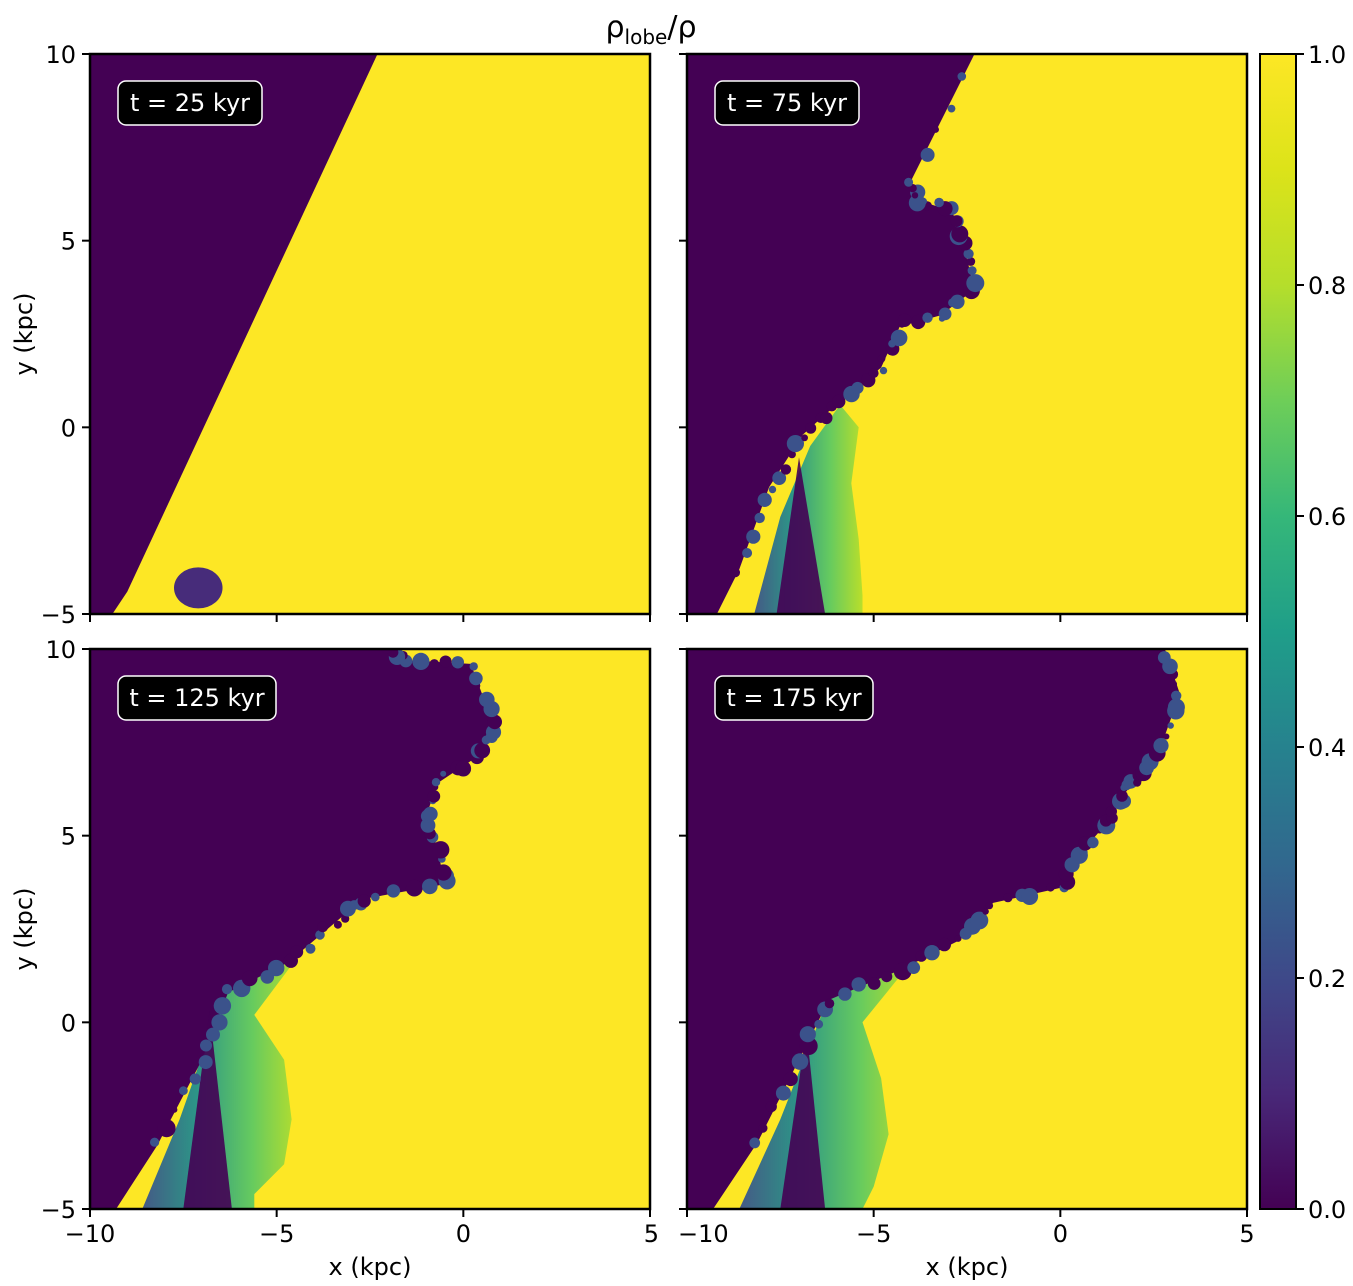 This screenshot has width=1353, height=1286. Describe the element at coordinates (1327, 748) in the screenshot. I see `colorbar-tick-label: 0.4` at that location.